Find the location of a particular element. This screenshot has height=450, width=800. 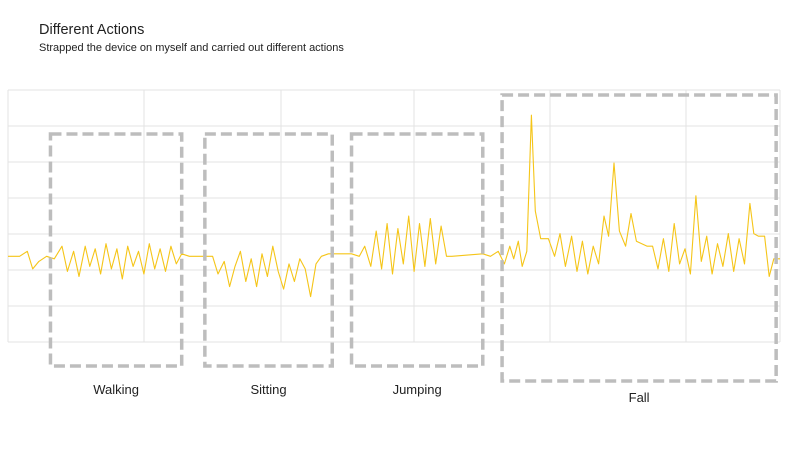

action-label-walking: Walking is located at coordinates (116, 389).